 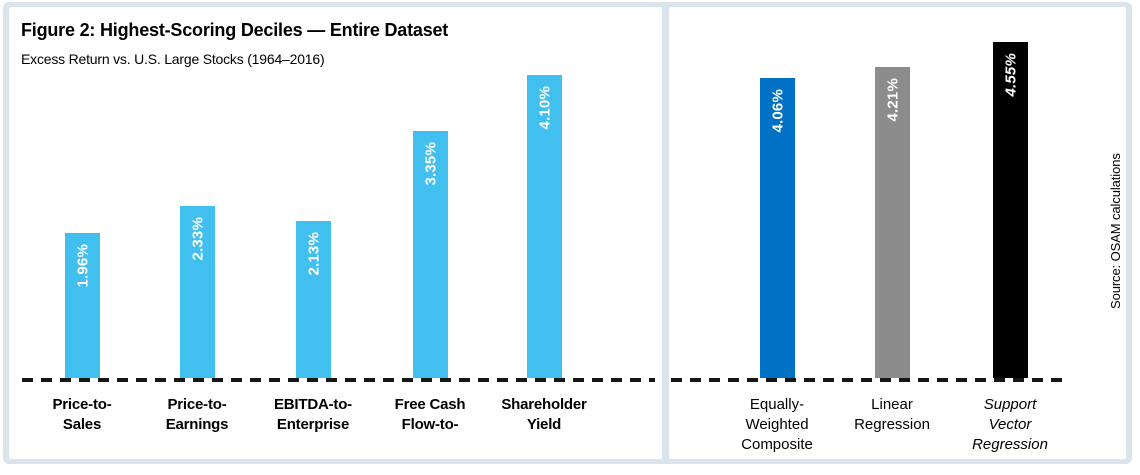 I want to click on bar-free-cash-flow: 3.35%, so click(x=430, y=254).